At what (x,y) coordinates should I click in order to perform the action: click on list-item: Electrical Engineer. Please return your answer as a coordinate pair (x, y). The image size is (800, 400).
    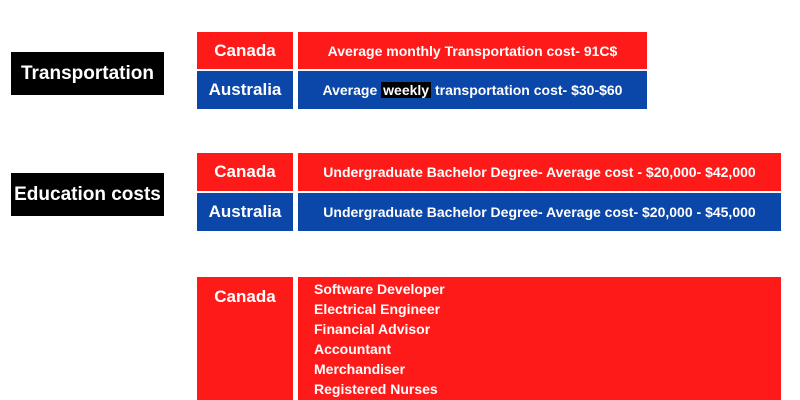
    Looking at the image, I should click on (377, 309).